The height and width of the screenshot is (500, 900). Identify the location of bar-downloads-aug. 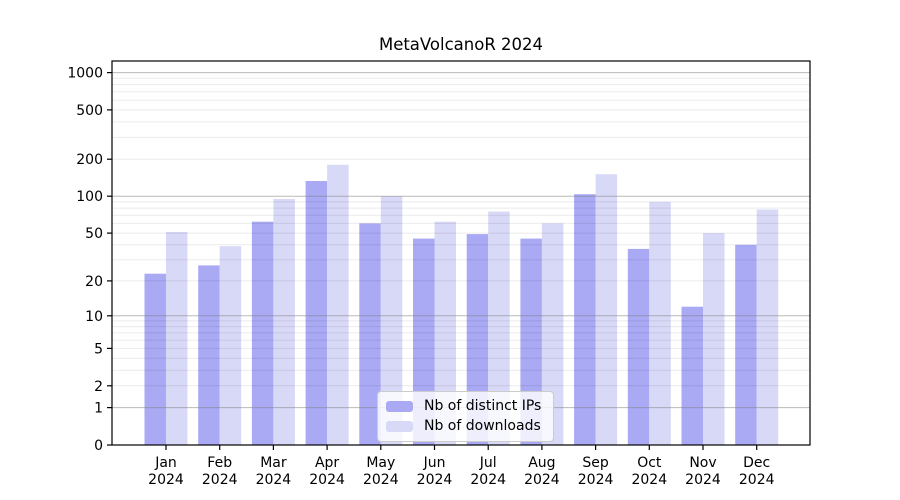
(552, 334).